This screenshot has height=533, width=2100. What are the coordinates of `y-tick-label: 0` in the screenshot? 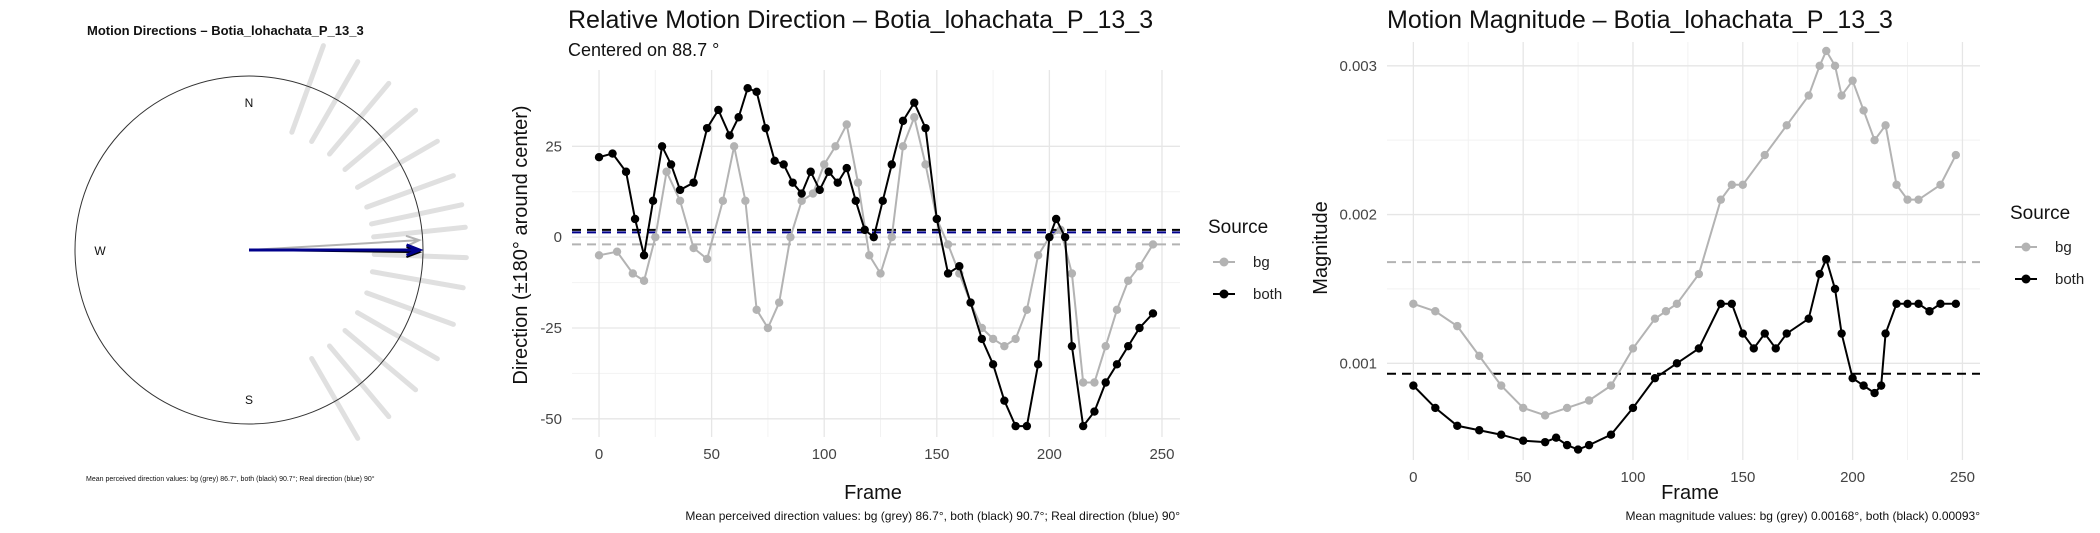 It's located at (558, 237).